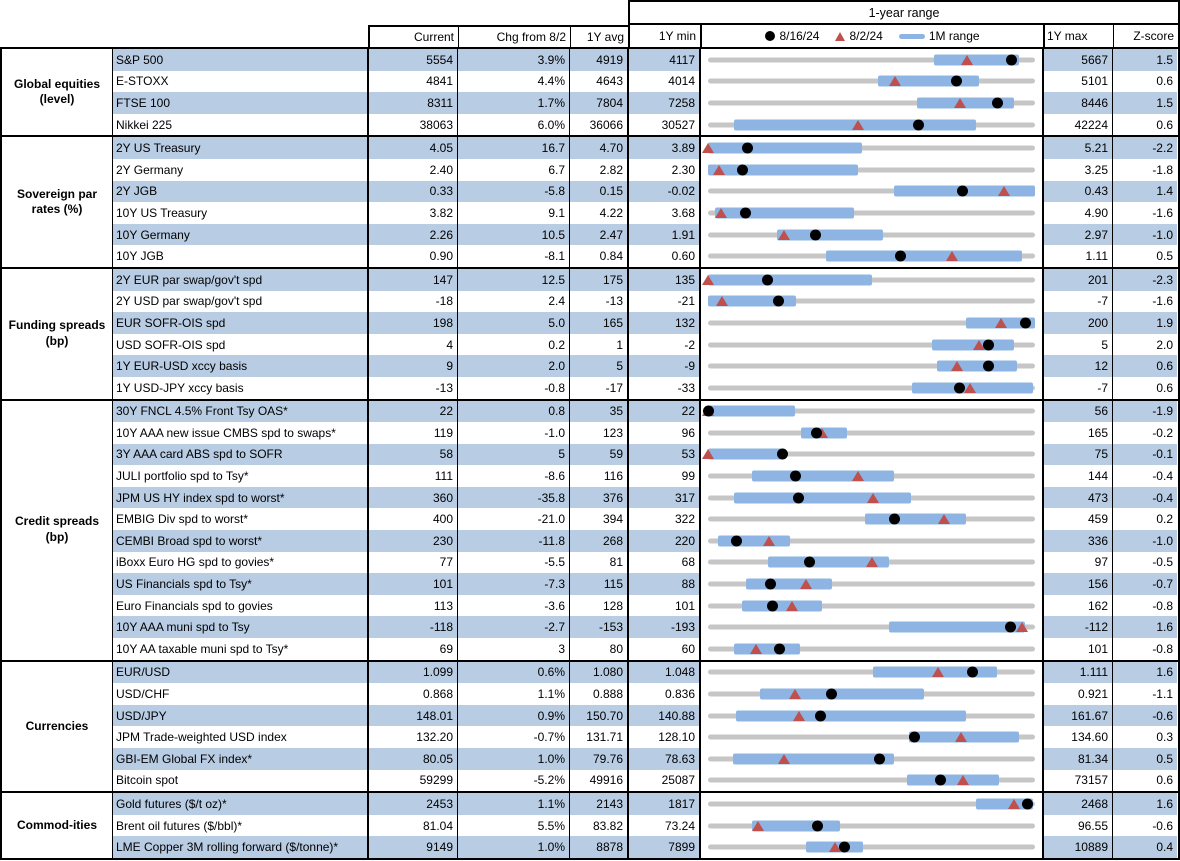  I want to click on row-label: EMBIG Div spd to worst*, so click(240, 519).